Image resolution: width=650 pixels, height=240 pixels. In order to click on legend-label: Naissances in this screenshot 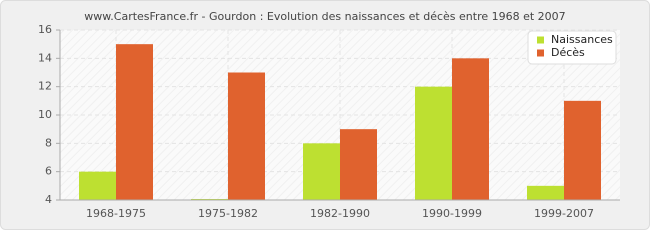, I will do `click(582, 39)`.